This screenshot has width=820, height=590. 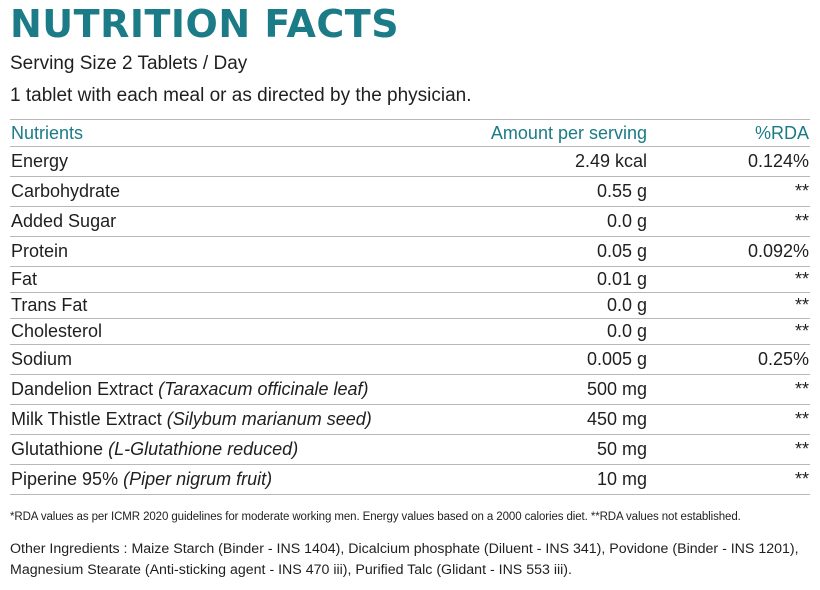 What do you see at coordinates (542, 279) in the screenshot?
I see `nutrient-amount: 0.01 g` at bounding box center [542, 279].